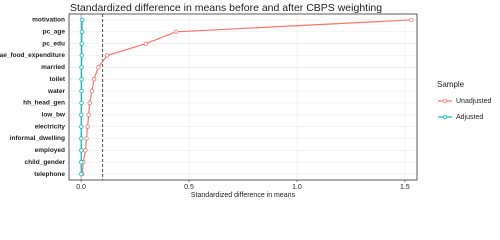 The width and height of the screenshot is (500, 240). I want to click on y-tick-label: ae_food_expenditure, so click(32, 55).